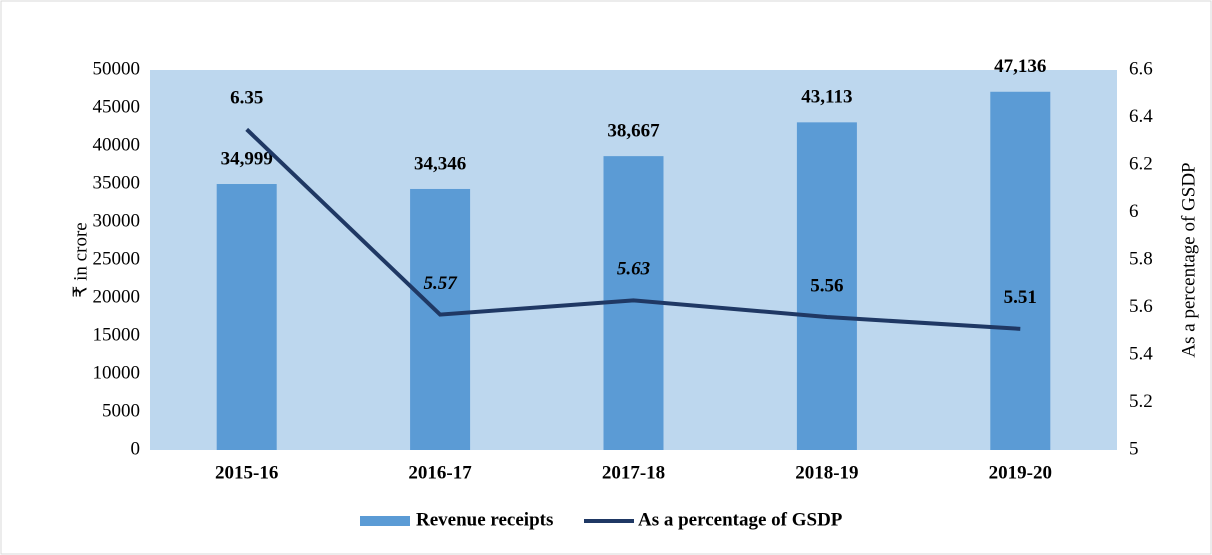 The image size is (1212, 555). I want to click on y-tick-label: 25000, so click(117, 258).